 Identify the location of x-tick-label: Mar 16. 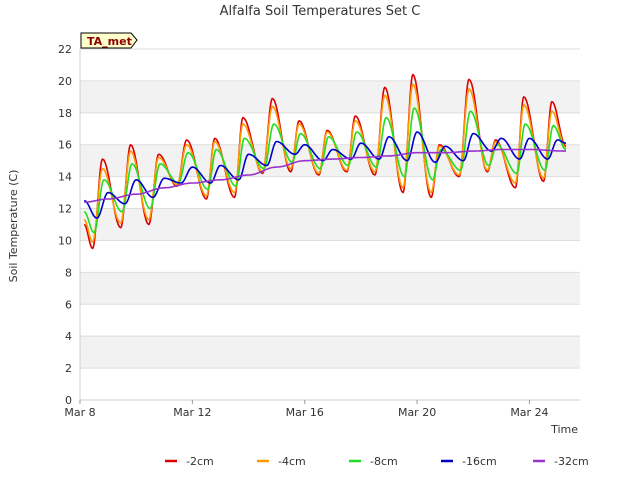
(305, 412).